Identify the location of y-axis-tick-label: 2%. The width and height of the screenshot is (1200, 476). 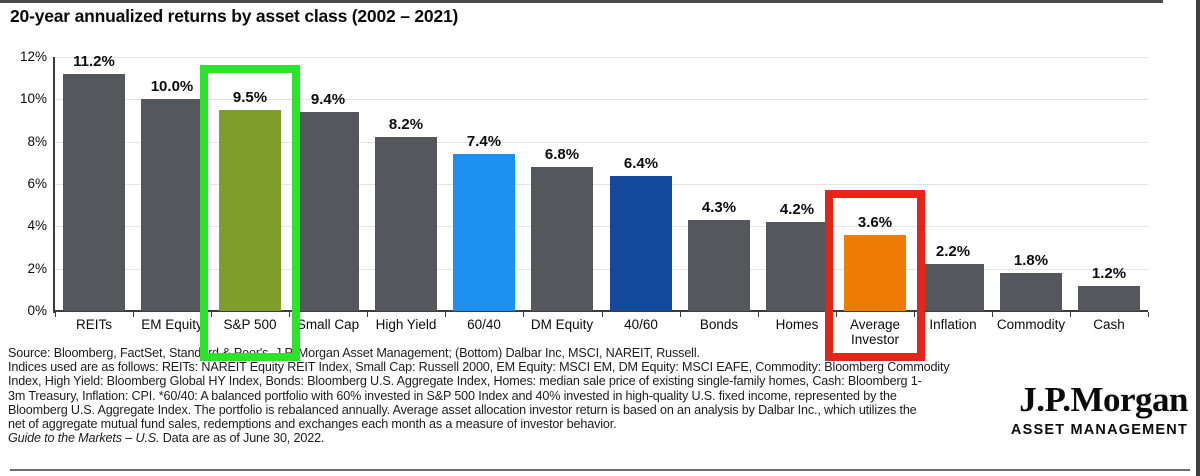
(37, 268).